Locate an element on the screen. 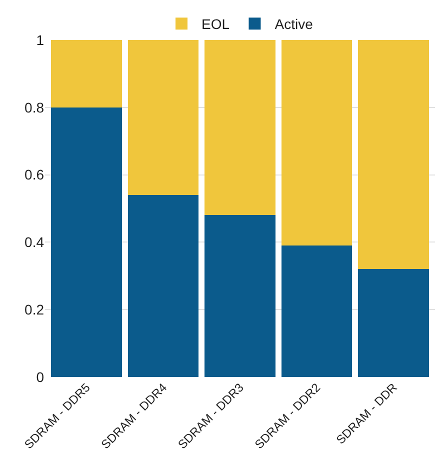  y-tick-label: 0.2 is located at coordinates (34, 310).